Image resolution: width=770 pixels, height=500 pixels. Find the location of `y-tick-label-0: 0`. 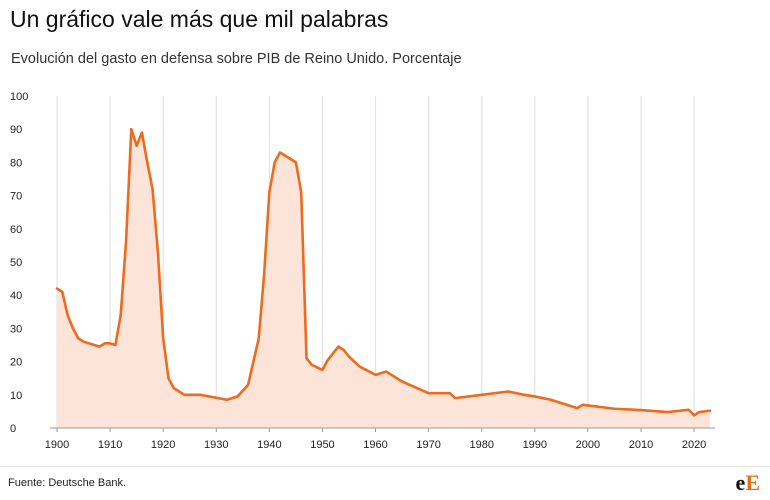

y-tick-label-0: 0 is located at coordinates (13, 429).